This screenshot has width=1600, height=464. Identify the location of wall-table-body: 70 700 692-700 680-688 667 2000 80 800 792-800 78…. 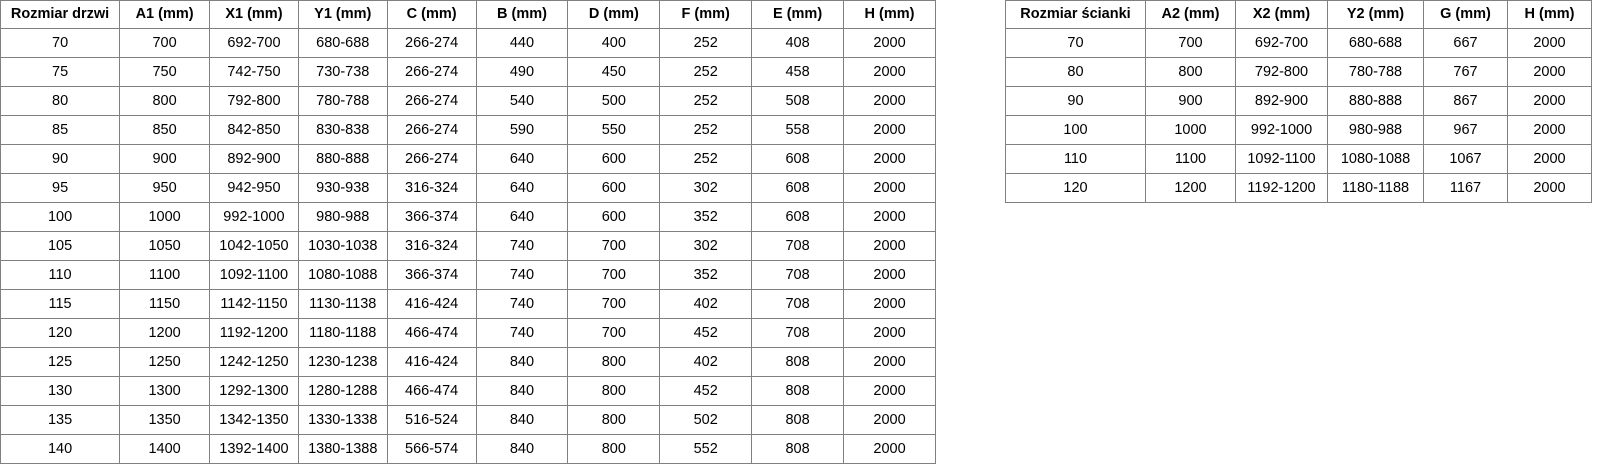
(1298, 115).